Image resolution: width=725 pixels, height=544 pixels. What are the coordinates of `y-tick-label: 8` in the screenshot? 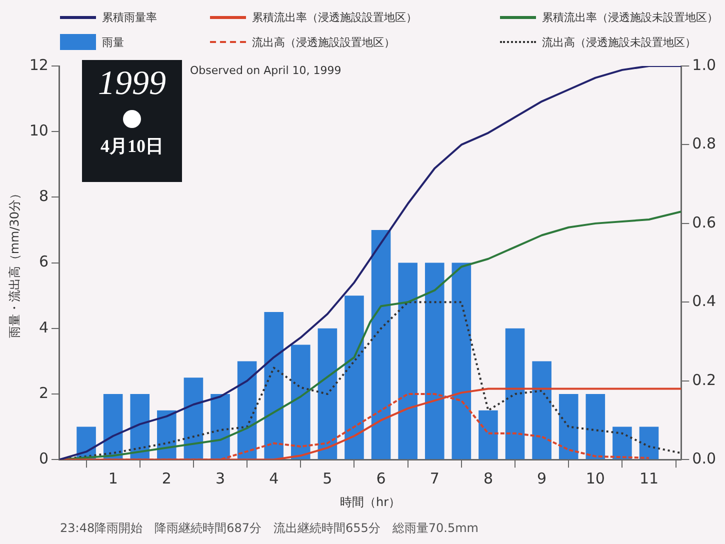 It's located at (43, 196).